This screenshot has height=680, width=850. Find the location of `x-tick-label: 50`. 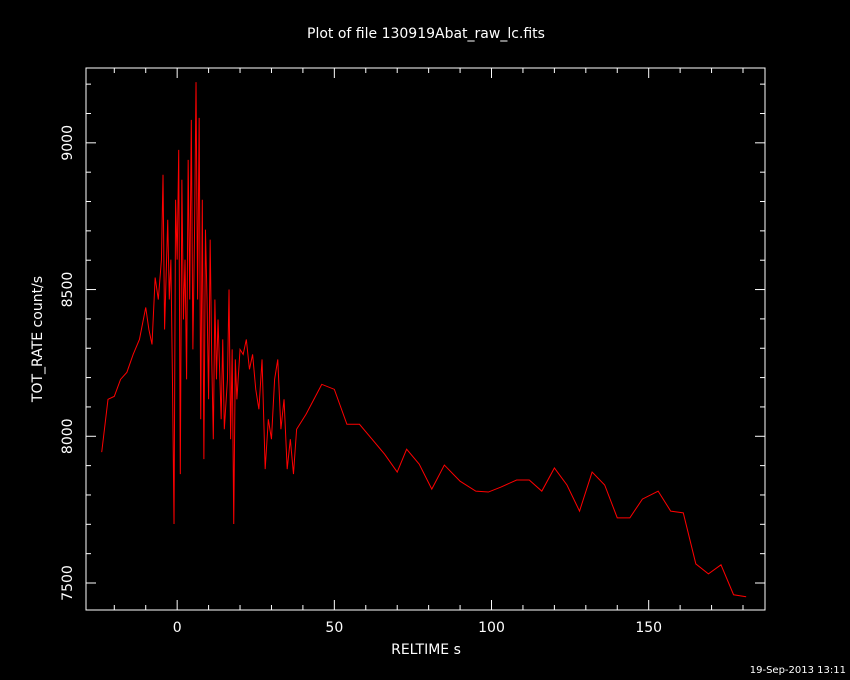

x-tick-label: 50 is located at coordinates (334, 628).